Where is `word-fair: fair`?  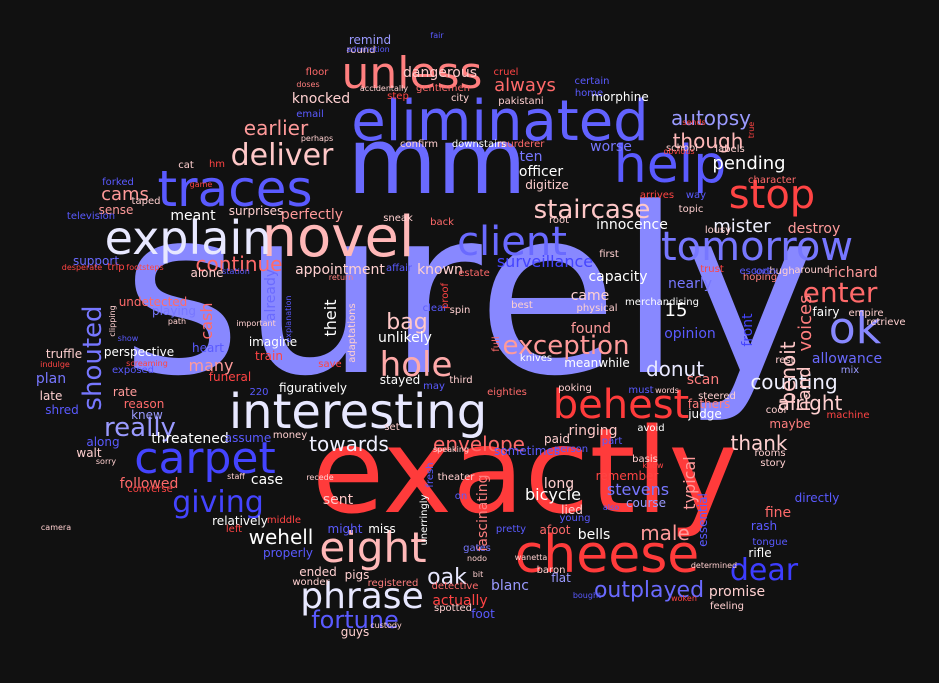
word-fair: fair is located at coordinates (437, 35).